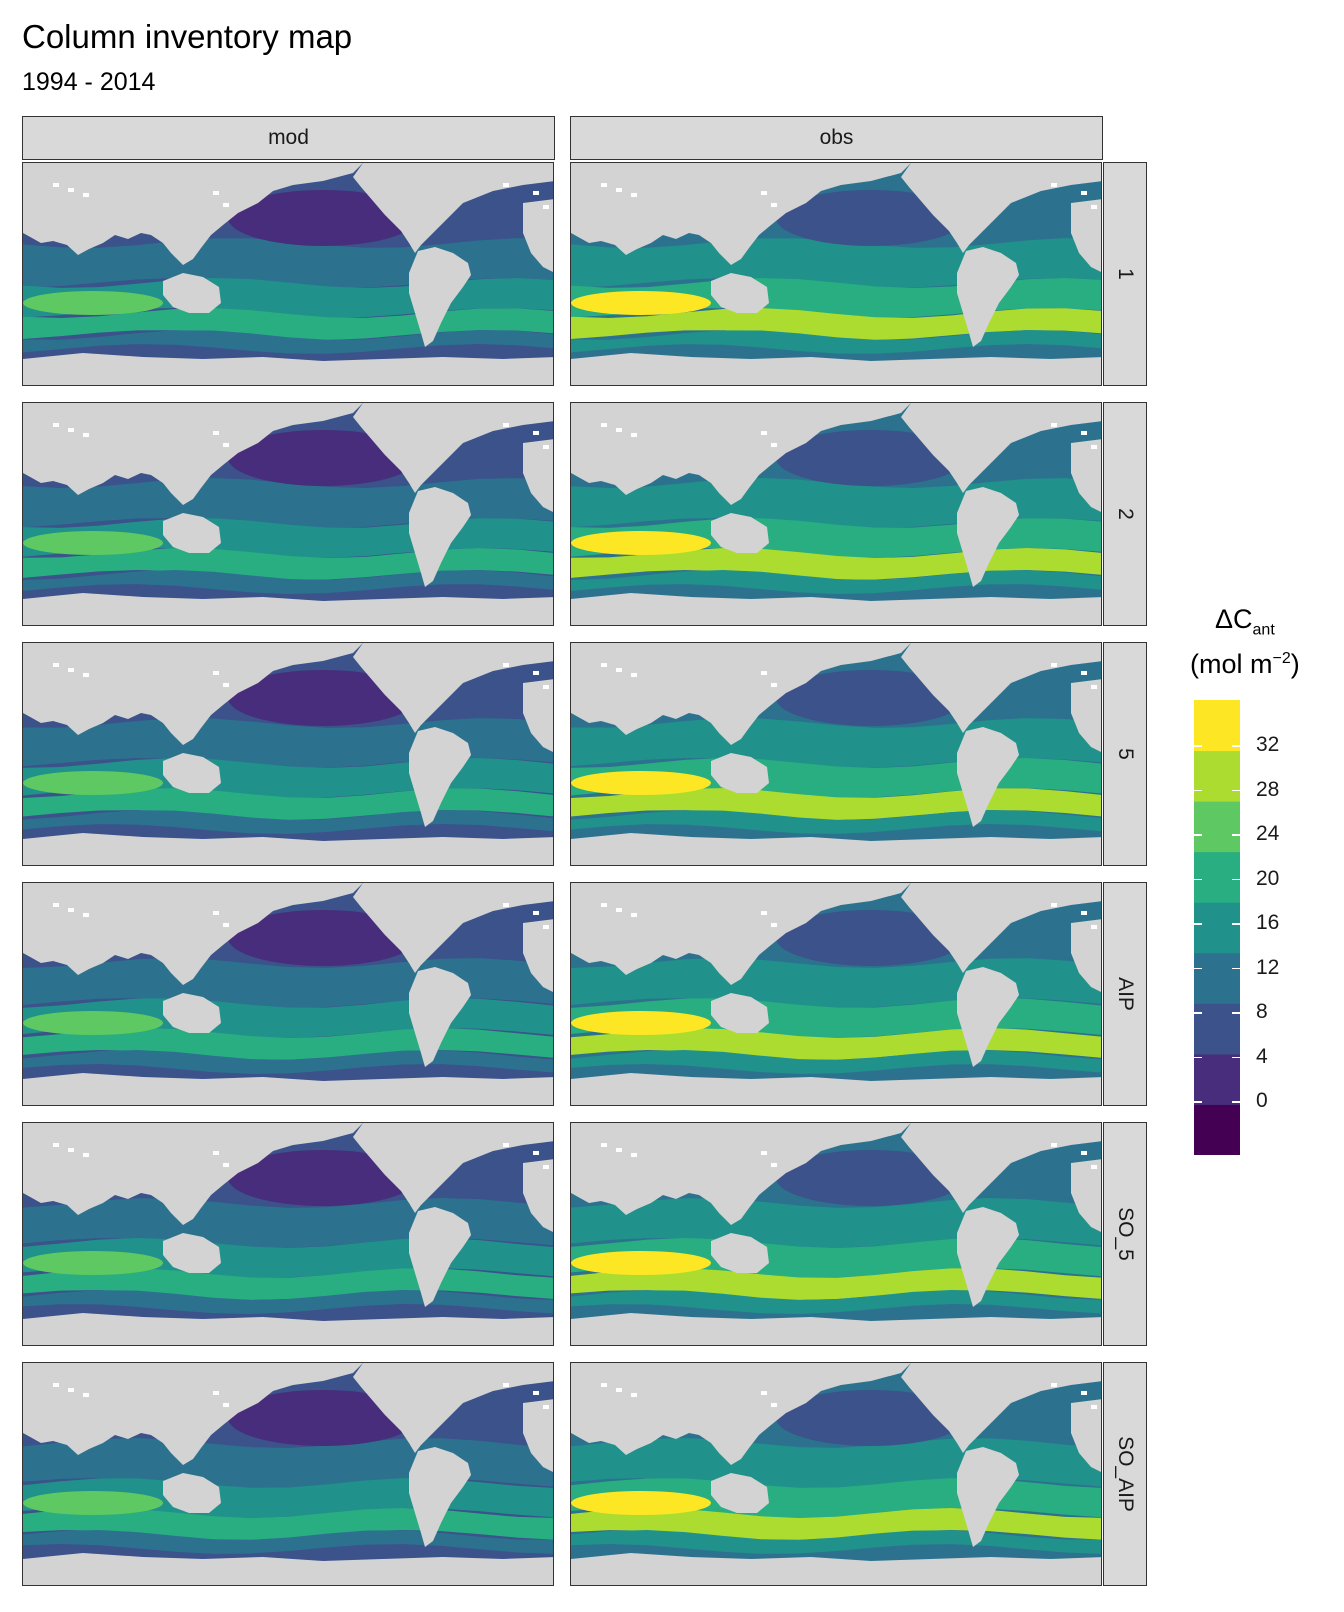 Image resolution: width=1344 pixels, height=1612 pixels. What do you see at coordinates (1217, 1129) in the screenshot?
I see `legend-swatch` at bounding box center [1217, 1129].